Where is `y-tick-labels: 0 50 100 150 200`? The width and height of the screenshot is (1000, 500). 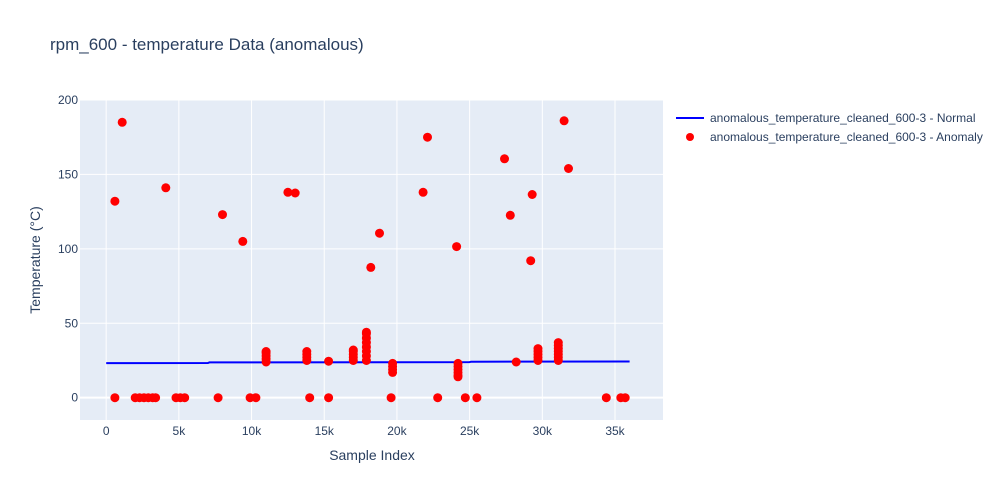
y-tick-labels: 0 50 100 150 200 is located at coordinates (68, 249).